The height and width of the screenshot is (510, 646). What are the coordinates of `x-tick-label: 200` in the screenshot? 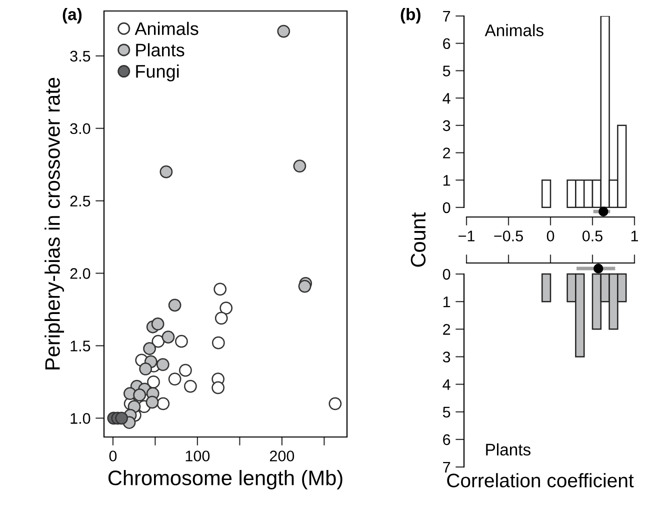 It's located at (282, 456).